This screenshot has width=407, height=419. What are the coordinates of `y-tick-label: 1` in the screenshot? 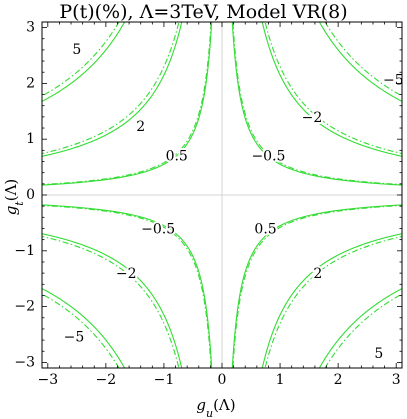 It's located at (30, 139).